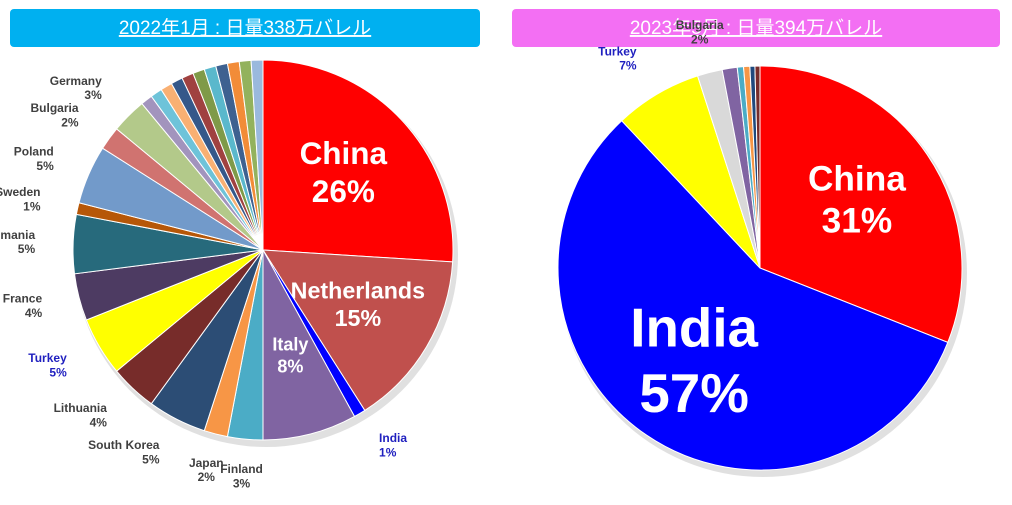 The width and height of the screenshot is (1012, 505). I want to click on slice-label: South Korea, so click(124, 445).